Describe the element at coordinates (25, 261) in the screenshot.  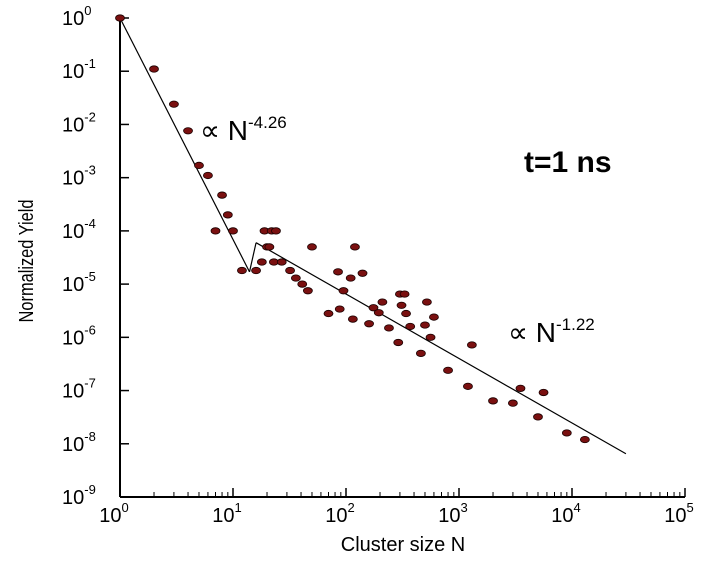
I see `y-axis-title: Normalized Yield` at that location.